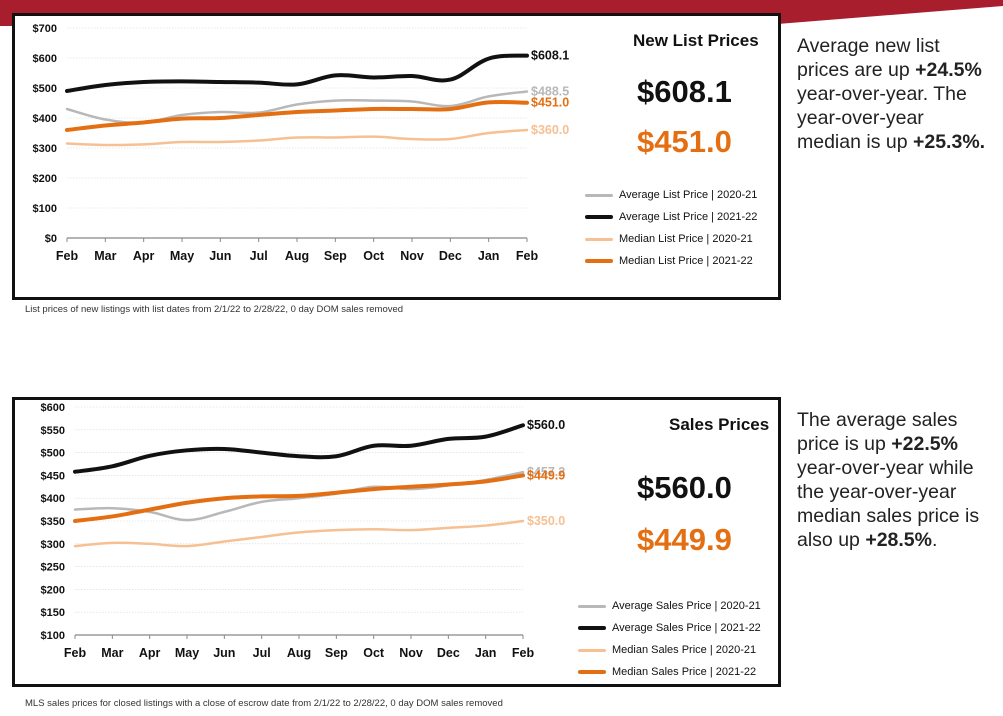 This screenshot has width=1003, height=716. What do you see at coordinates (144, 256) in the screenshot?
I see `list-x-tick-label: Apr` at bounding box center [144, 256].